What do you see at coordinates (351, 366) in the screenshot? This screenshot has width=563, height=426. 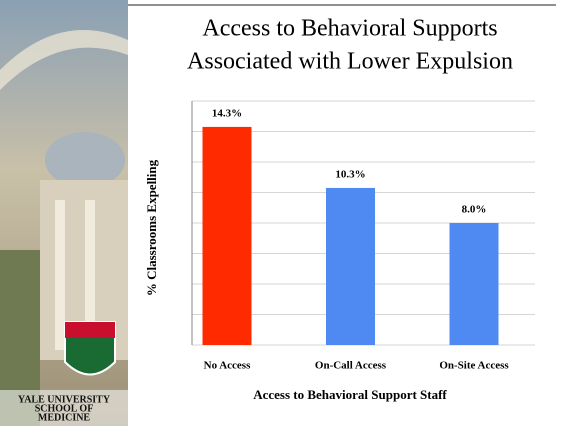 I see `x-tick-label: On-Call Access` at bounding box center [351, 366].